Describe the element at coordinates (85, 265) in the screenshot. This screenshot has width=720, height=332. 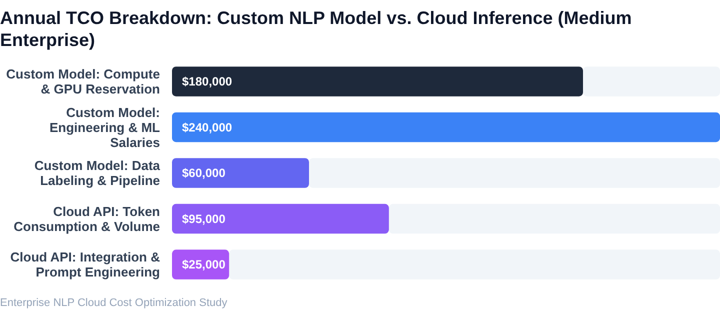
I see `y-tick-label: Cloud API: Integration & Prompt Engineering` at that location.